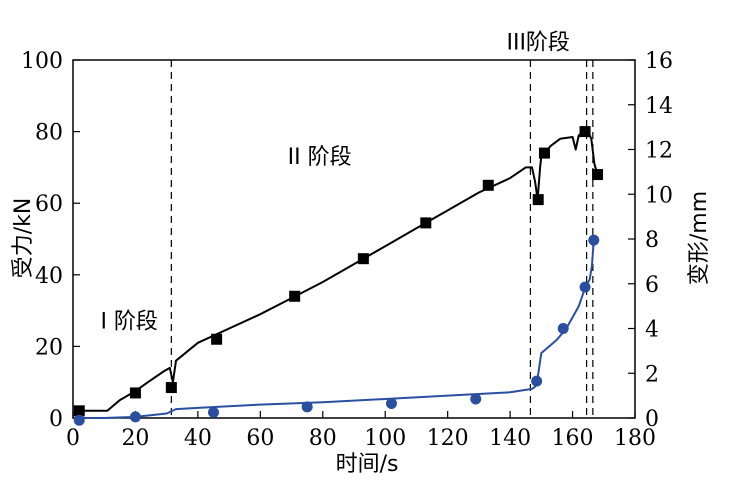 The image size is (735, 487). Describe the element at coordinates (659, 61) in the screenshot. I see `y2-tick-label: 16` at that location.